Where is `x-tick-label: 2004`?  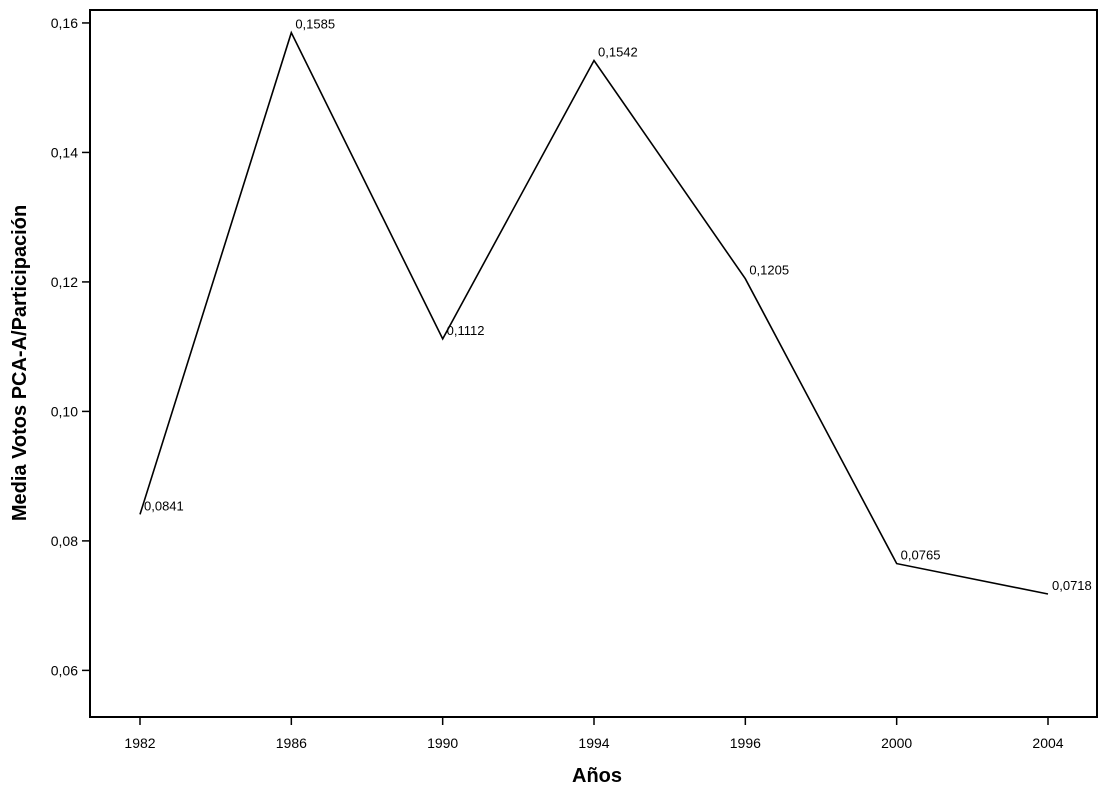
x-tick-label: 2004 is located at coordinates (1047, 743).